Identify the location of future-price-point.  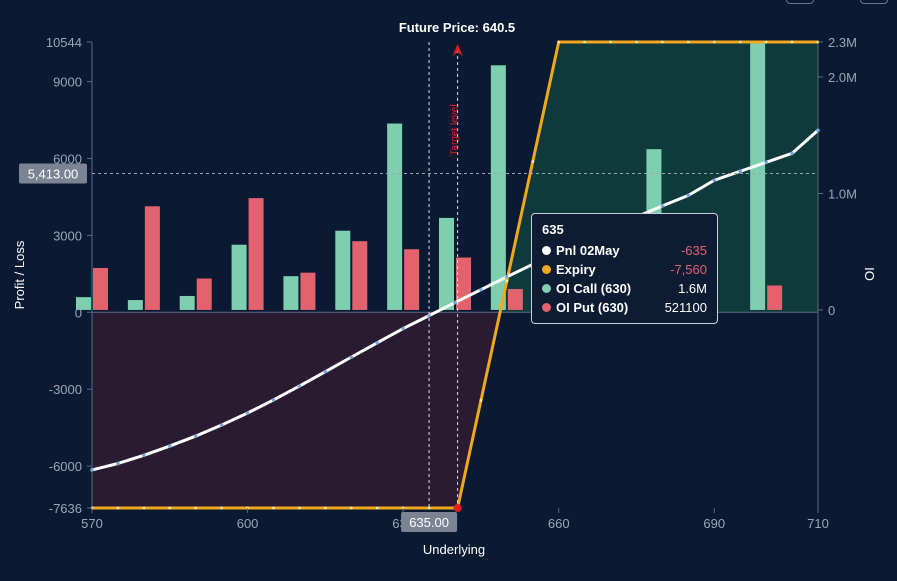
(457, 508).